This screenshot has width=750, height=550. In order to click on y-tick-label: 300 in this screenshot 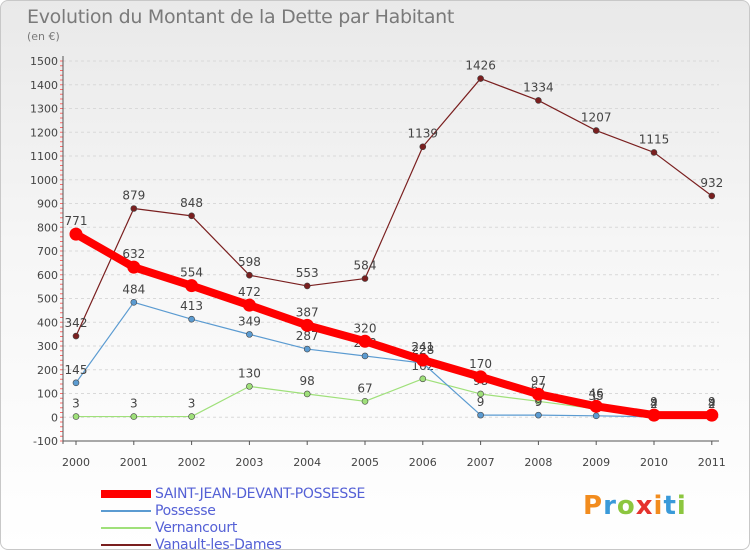, I will do `click(47, 346)`.